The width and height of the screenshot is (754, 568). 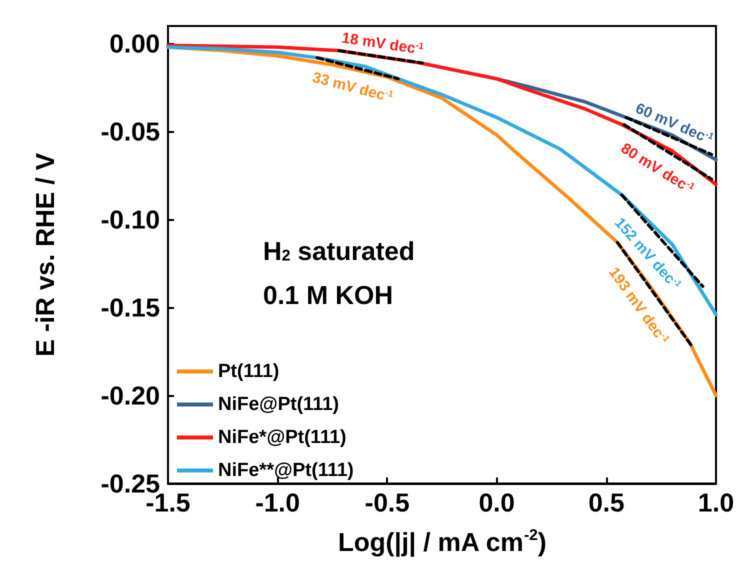 What do you see at coordinates (387, 503) in the screenshot?
I see `x-tick-label: -0.5` at bounding box center [387, 503].